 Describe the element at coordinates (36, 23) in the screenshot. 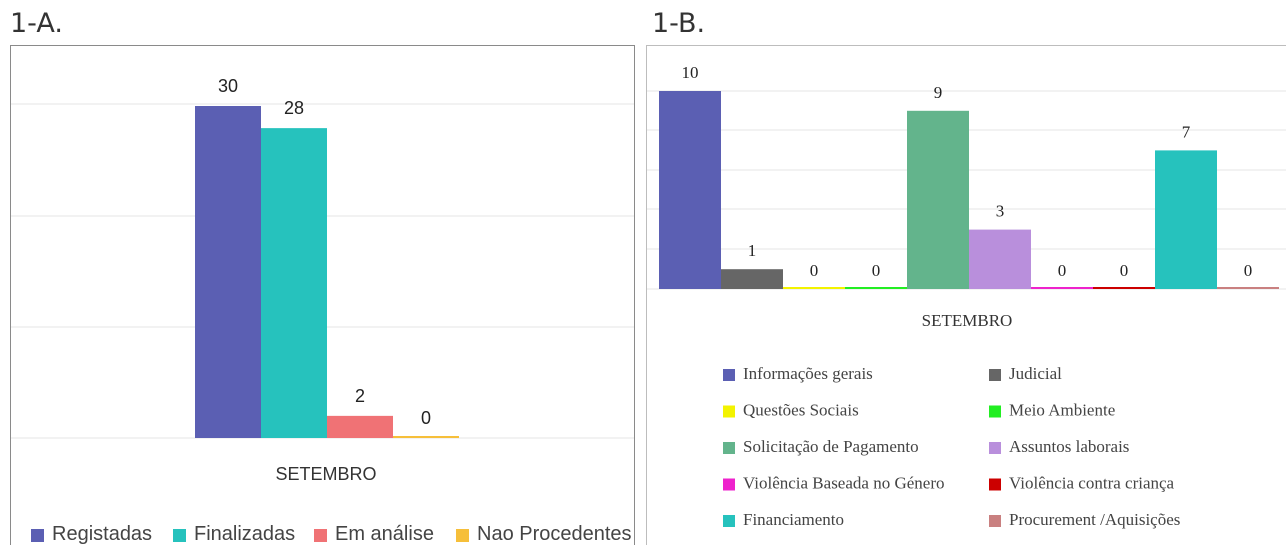

I see `chart-a-heading: 1-A.` at that location.